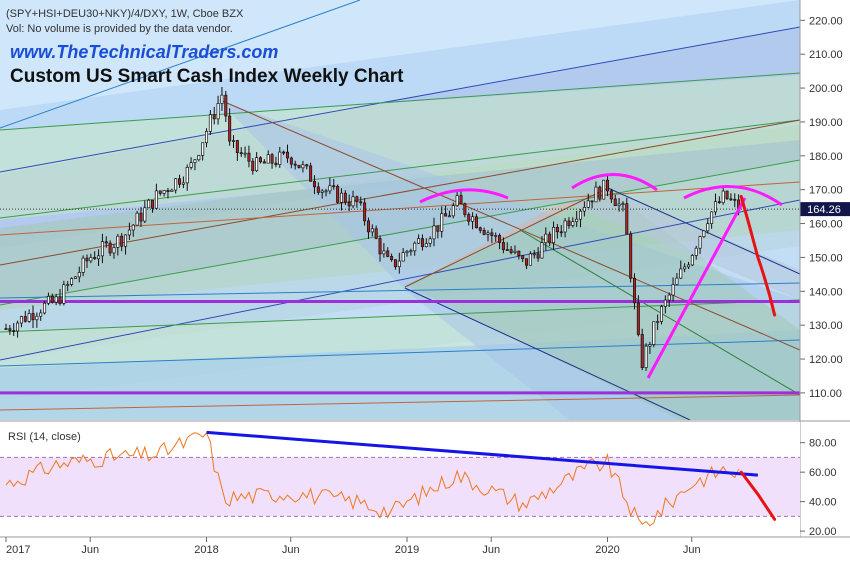 This screenshot has width=850, height=567. Describe the element at coordinates (826, 360) in the screenshot. I see `price-tick-label: 120.00` at that location.